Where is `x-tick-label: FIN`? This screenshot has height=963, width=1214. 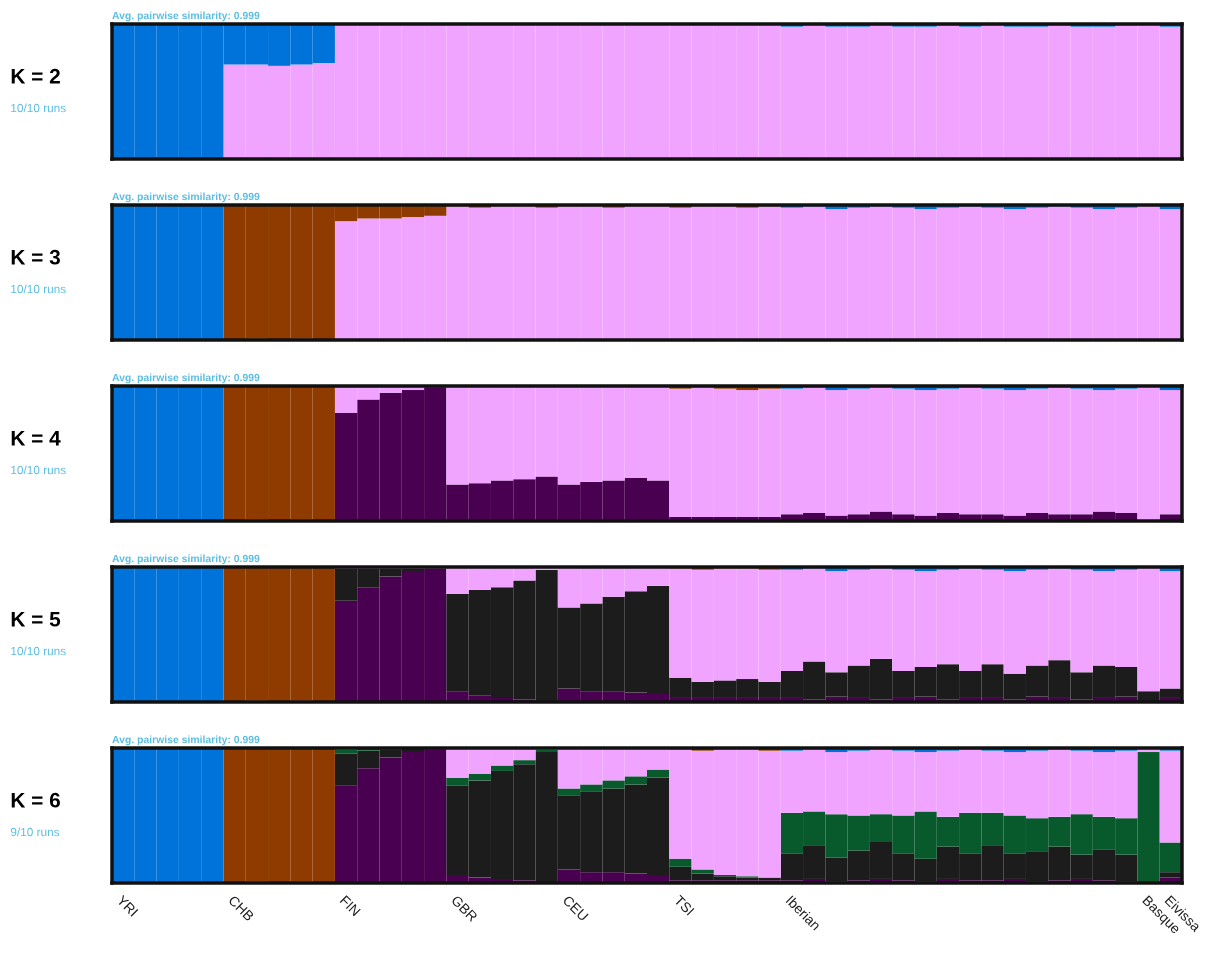 x-tick-label: FIN is located at coordinates (350, 906).